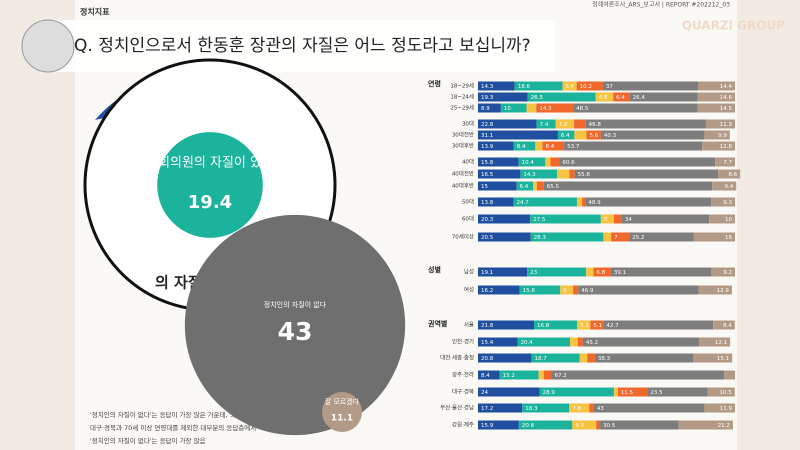  Describe the element at coordinates (563, 125) in the screenshot. I see `bar-value: 7.2` at that location.